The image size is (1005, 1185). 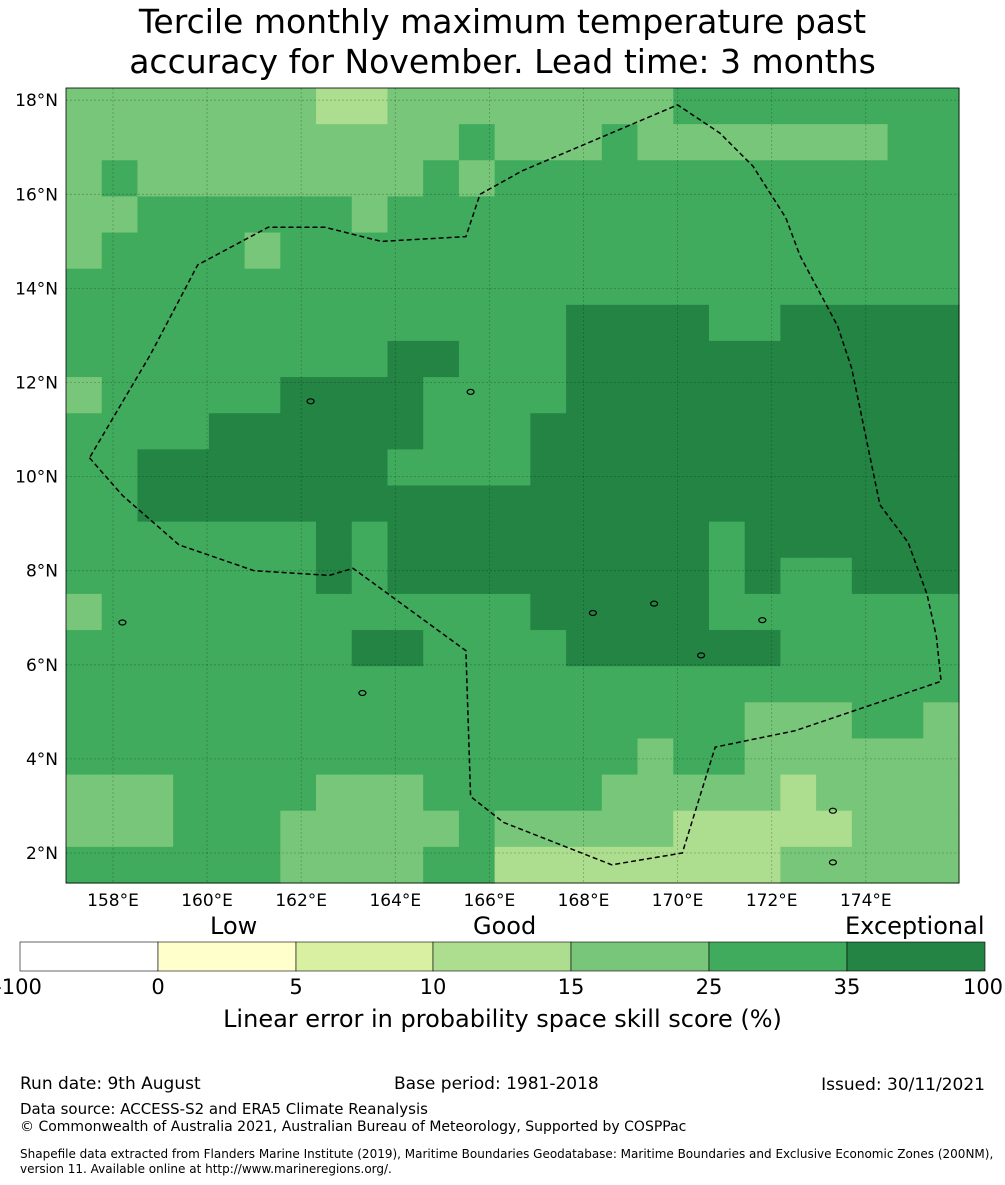 I want to click on colorbar-segment, so click(x=364, y=956).